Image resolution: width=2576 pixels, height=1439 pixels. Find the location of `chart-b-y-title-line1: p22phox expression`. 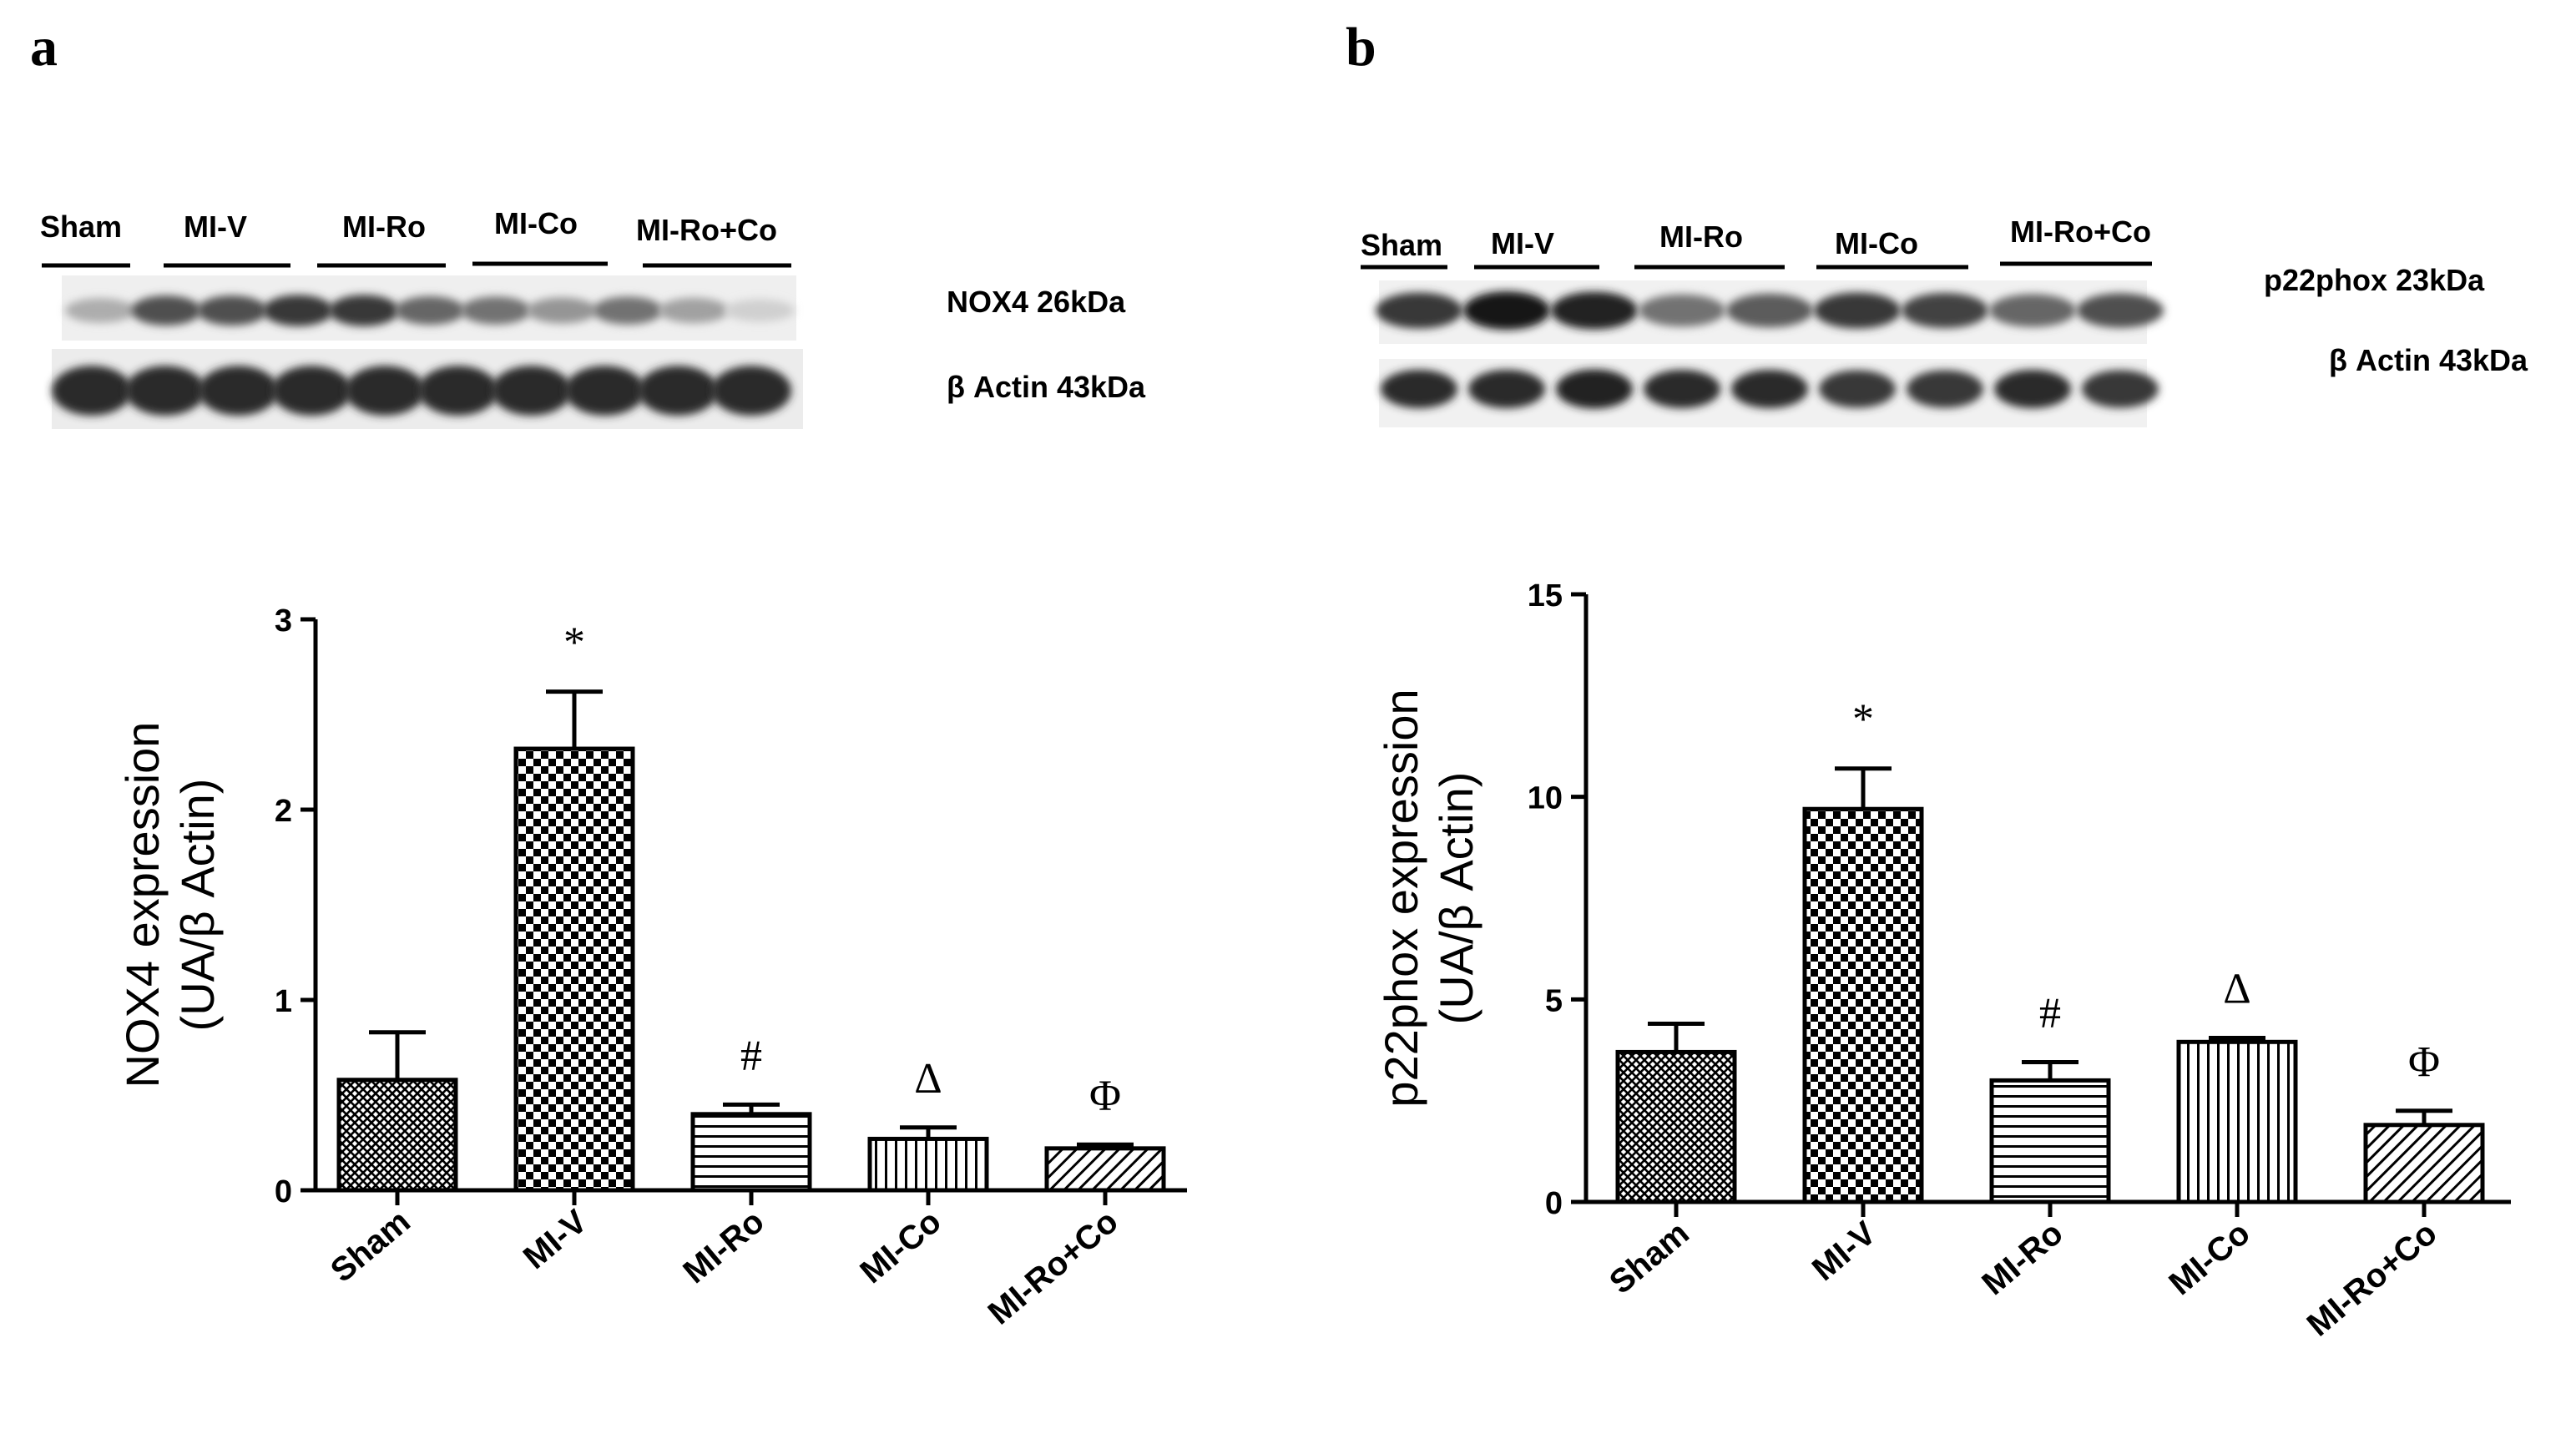

chart-b-y-title-line1: p22phox expression is located at coordinates (1401, 898).